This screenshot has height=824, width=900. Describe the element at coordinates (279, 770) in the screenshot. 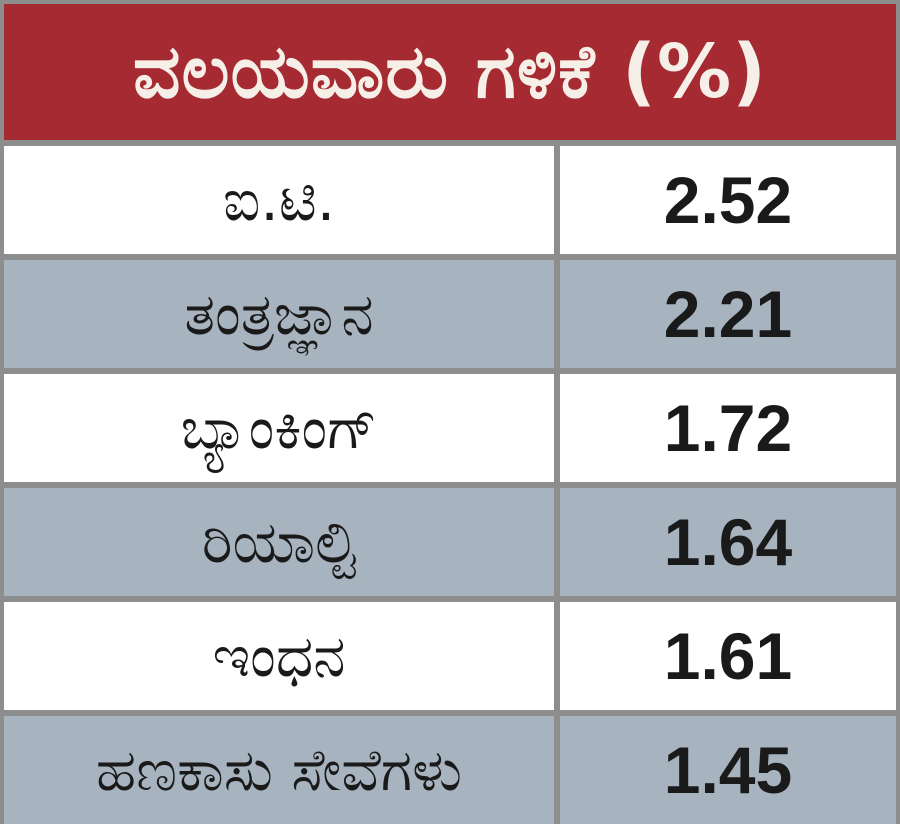

I see `sector-name-cell: ಹಣಕಾಸು ಸೇವೆಗಳು` at that location.